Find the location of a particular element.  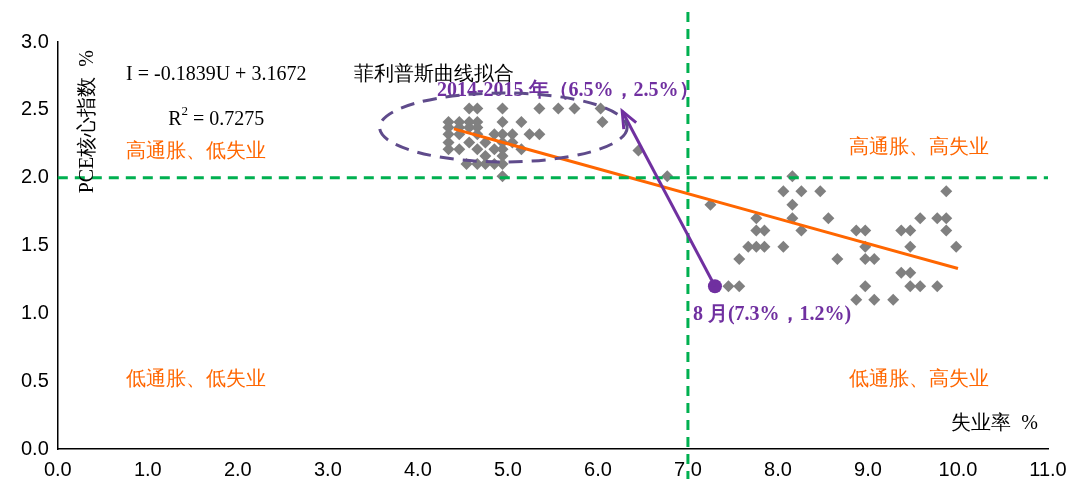

x-tick-label: 9.0 is located at coordinates (868, 468).